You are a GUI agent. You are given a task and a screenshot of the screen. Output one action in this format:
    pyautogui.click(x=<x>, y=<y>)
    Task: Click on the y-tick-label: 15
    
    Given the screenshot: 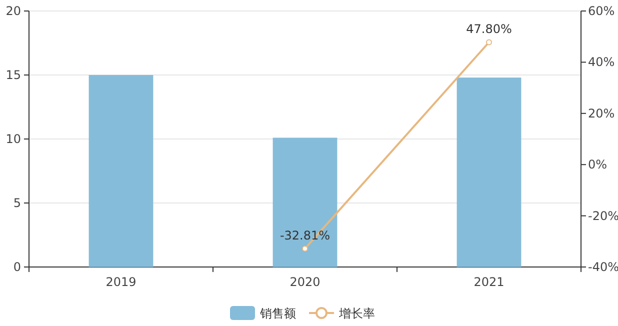 What is the action you would take?
    pyautogui.click(x=13, y=75)
    